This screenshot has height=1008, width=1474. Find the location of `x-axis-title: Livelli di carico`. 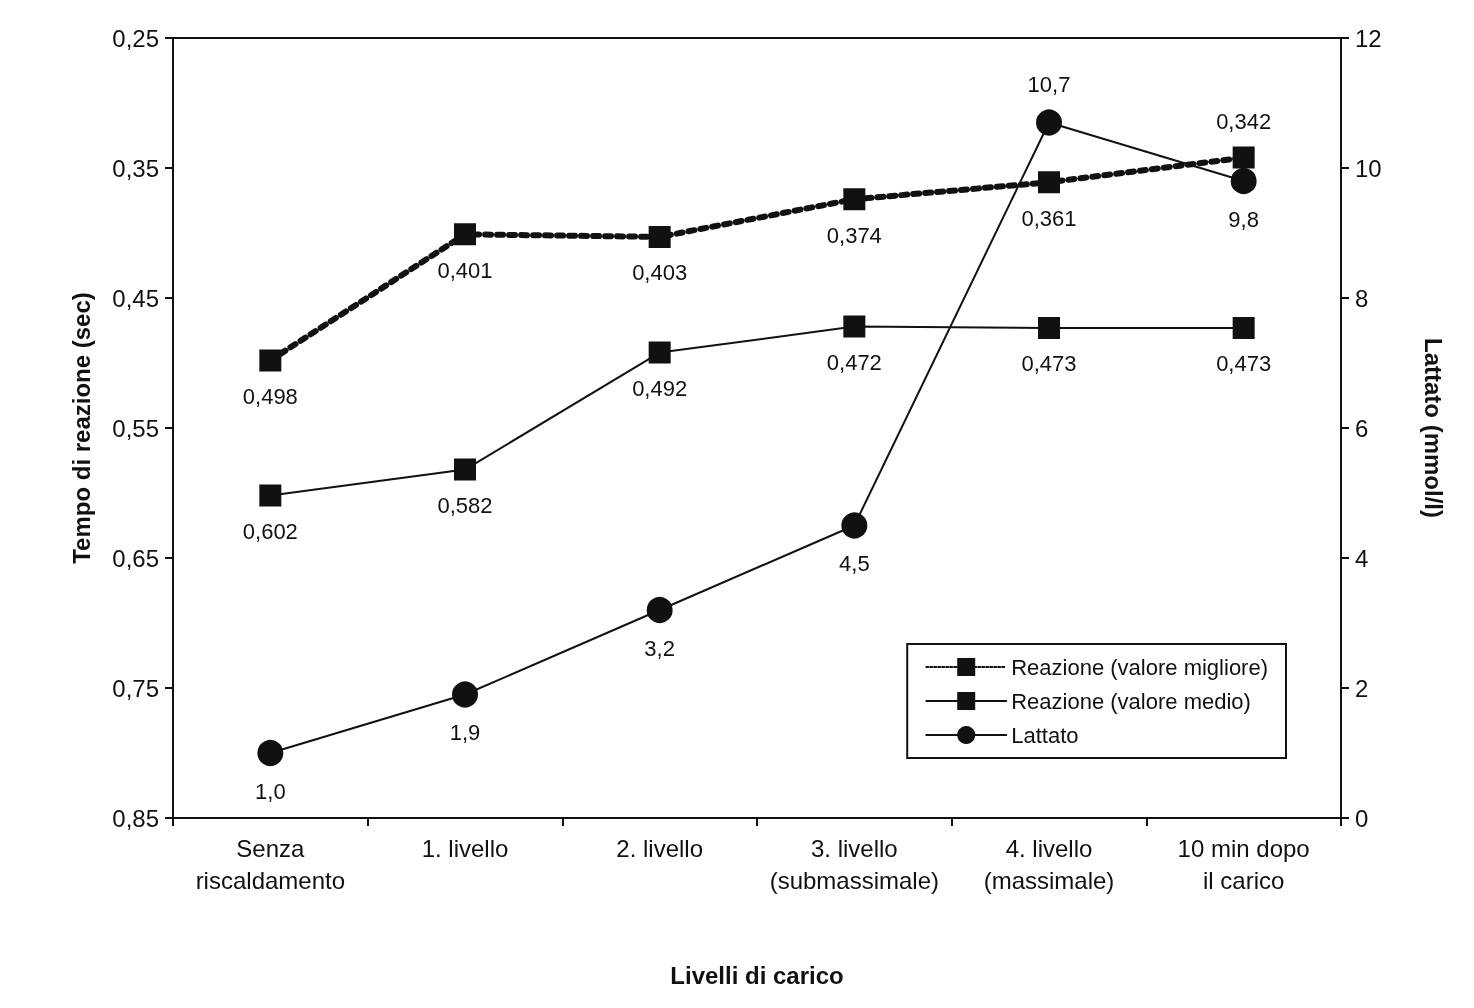

x-axis-title: Livelli di carico is located at coordinates (757, 975).